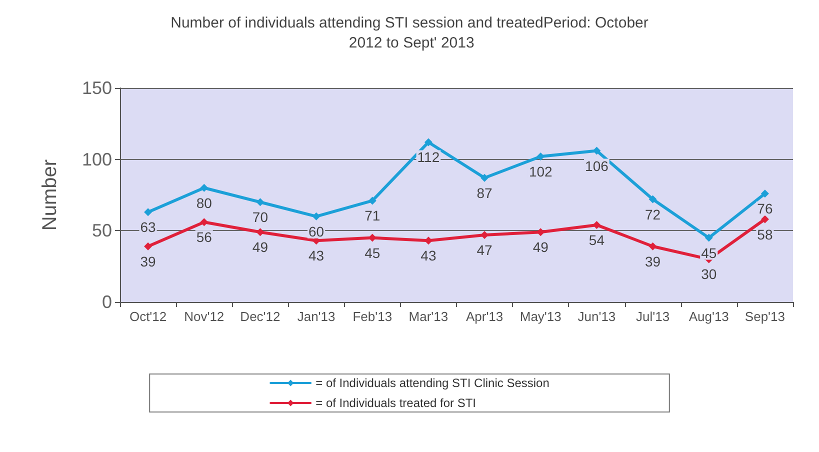  I want to click on x-tick-label: Dec'12, so click(260, 316).